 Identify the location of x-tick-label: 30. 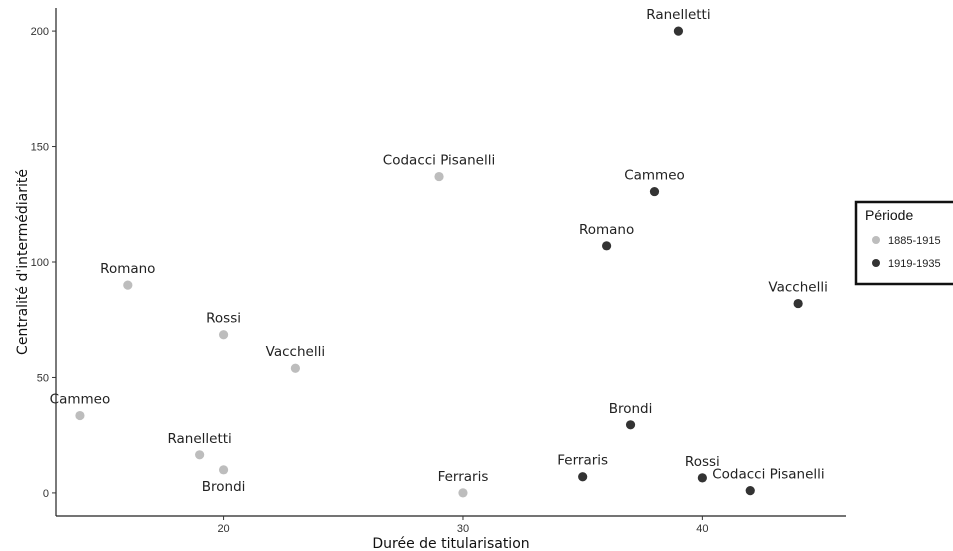
(463, 529).